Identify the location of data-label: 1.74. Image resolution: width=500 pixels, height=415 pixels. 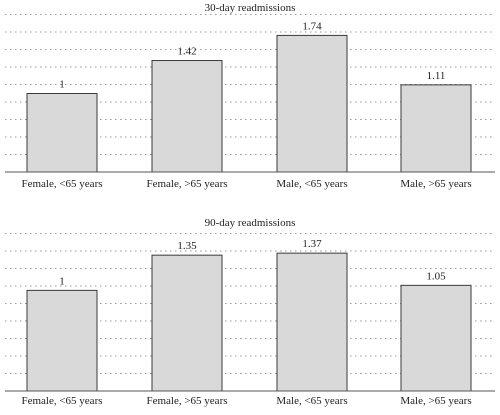
(312, 26).